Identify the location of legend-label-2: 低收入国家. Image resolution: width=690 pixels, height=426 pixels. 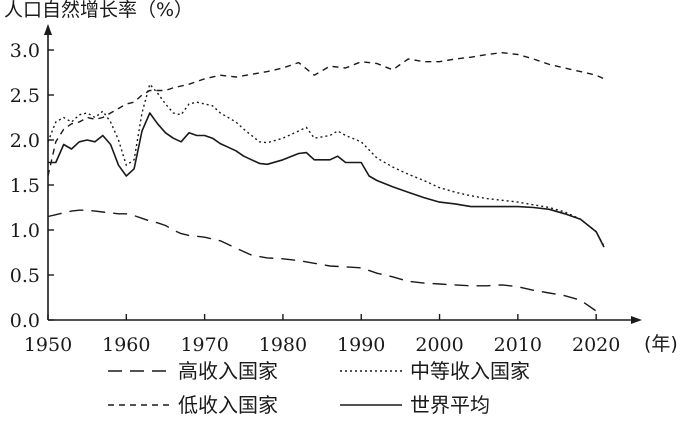
(228, 405).